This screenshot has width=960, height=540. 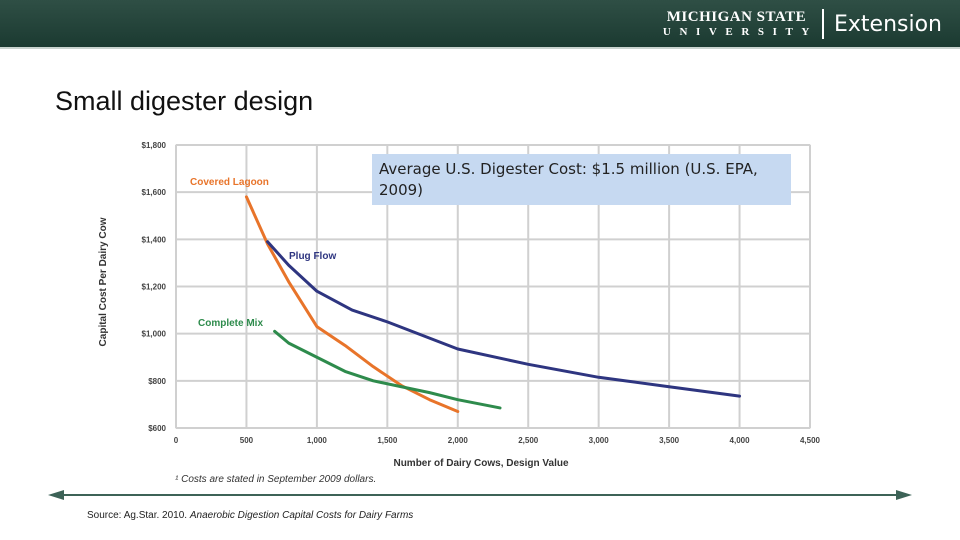 What do you see at coordinates (480, 23) in the screenshot?
I see `header-bar` at bounding box center [480, 23].